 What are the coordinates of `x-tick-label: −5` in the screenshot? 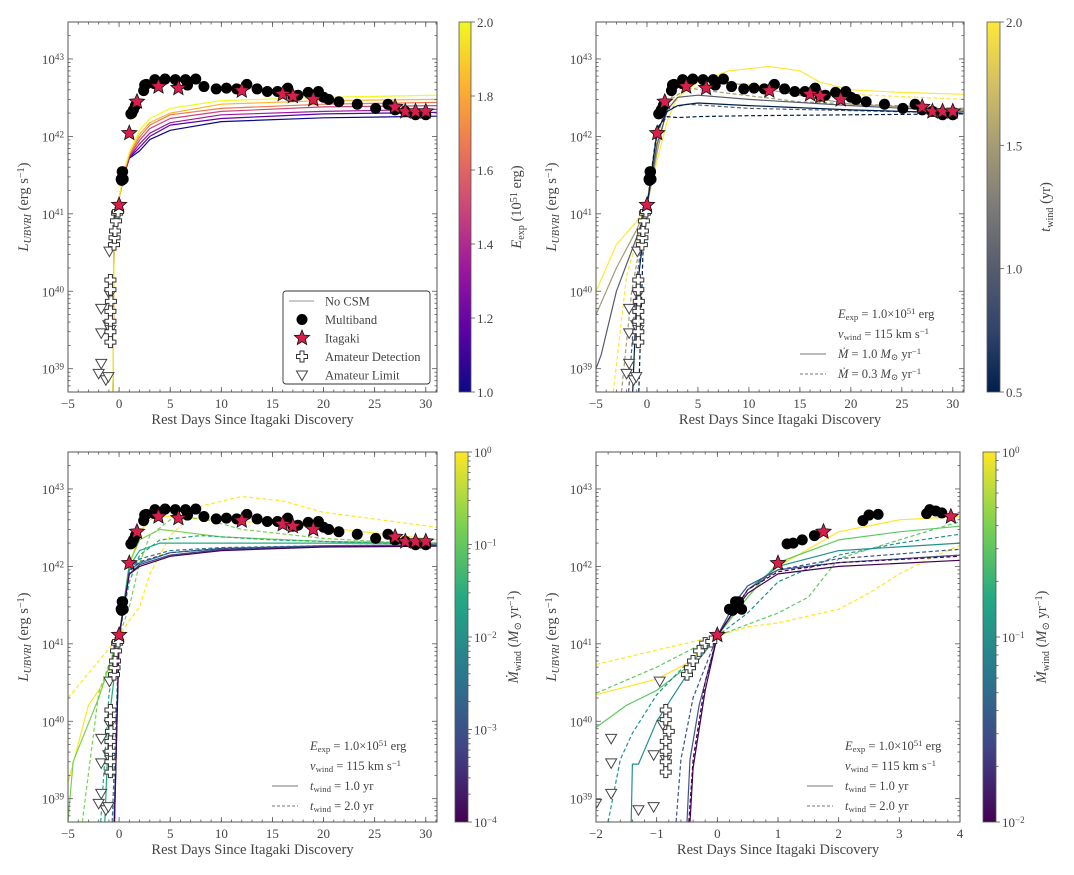 It's located at (68, 403).